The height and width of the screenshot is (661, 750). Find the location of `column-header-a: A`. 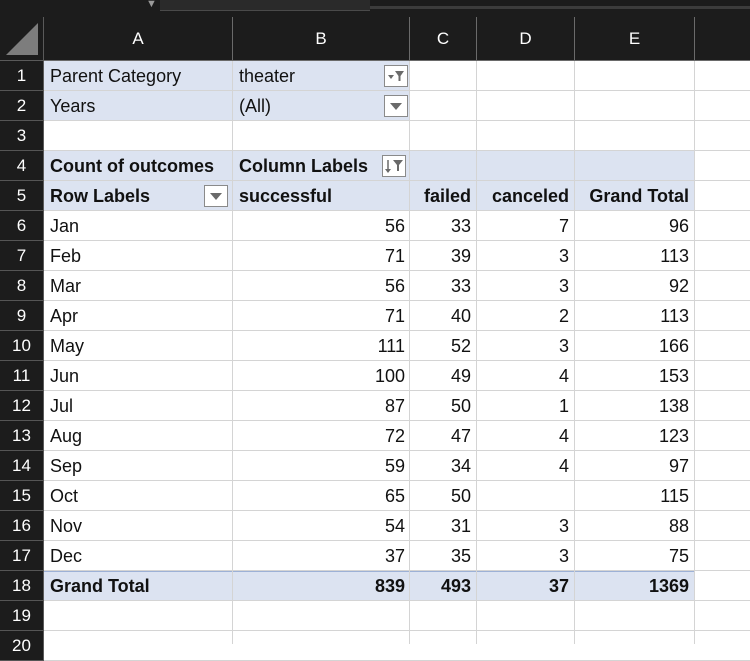

column-header-a: A is located at coordinates (138, 39).